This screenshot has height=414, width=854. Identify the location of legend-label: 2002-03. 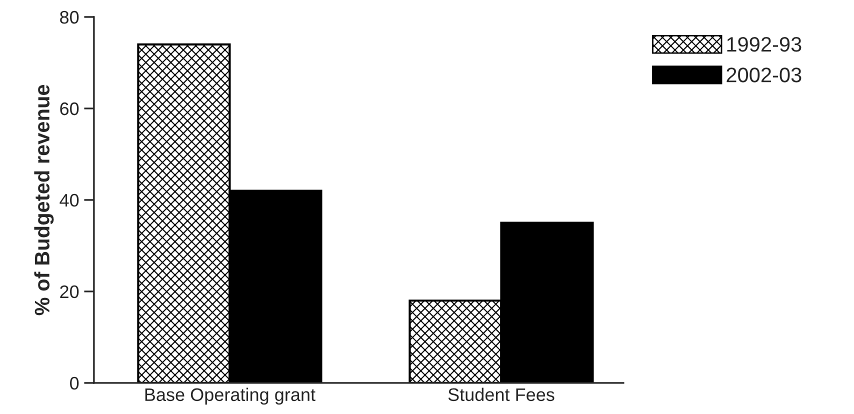
(764, 75).